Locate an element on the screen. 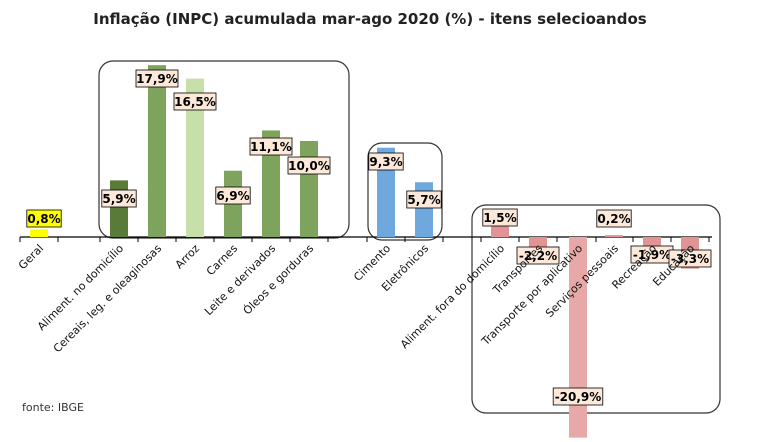 The height and width of the screenshot is (442, 768). x-tick-label: Leite e derivados is located at coordinates (240, 280).